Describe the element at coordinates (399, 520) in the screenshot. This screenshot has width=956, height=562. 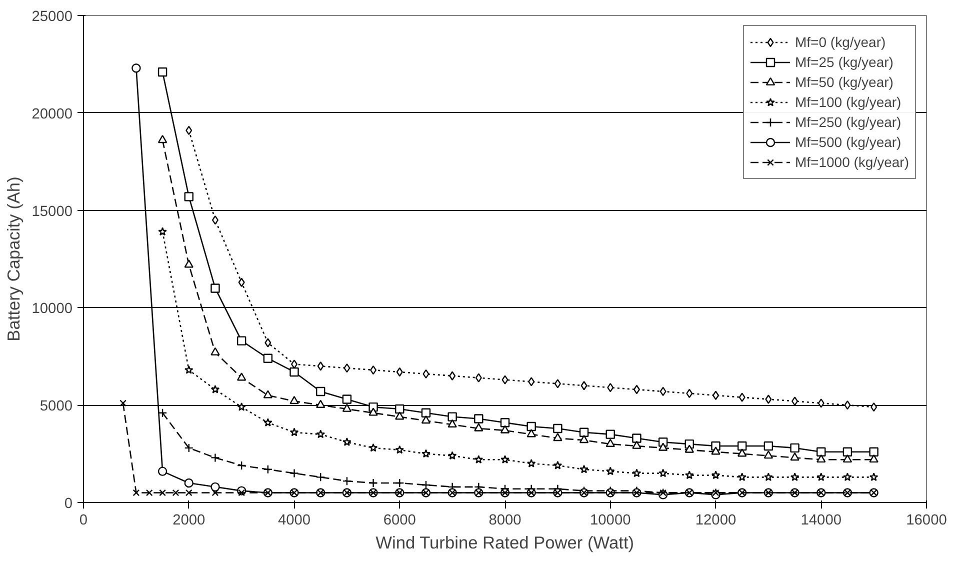
I see `x-tick-label: 6000` at that location.